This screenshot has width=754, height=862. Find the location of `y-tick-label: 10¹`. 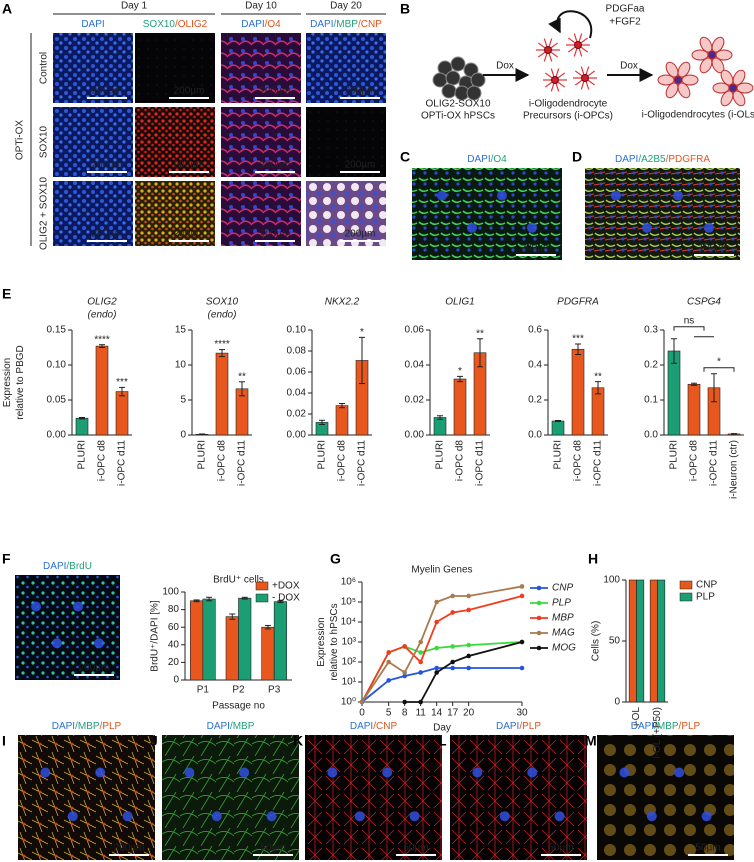

y-tick-label: 10¹ is located at coordinates (349, 682).